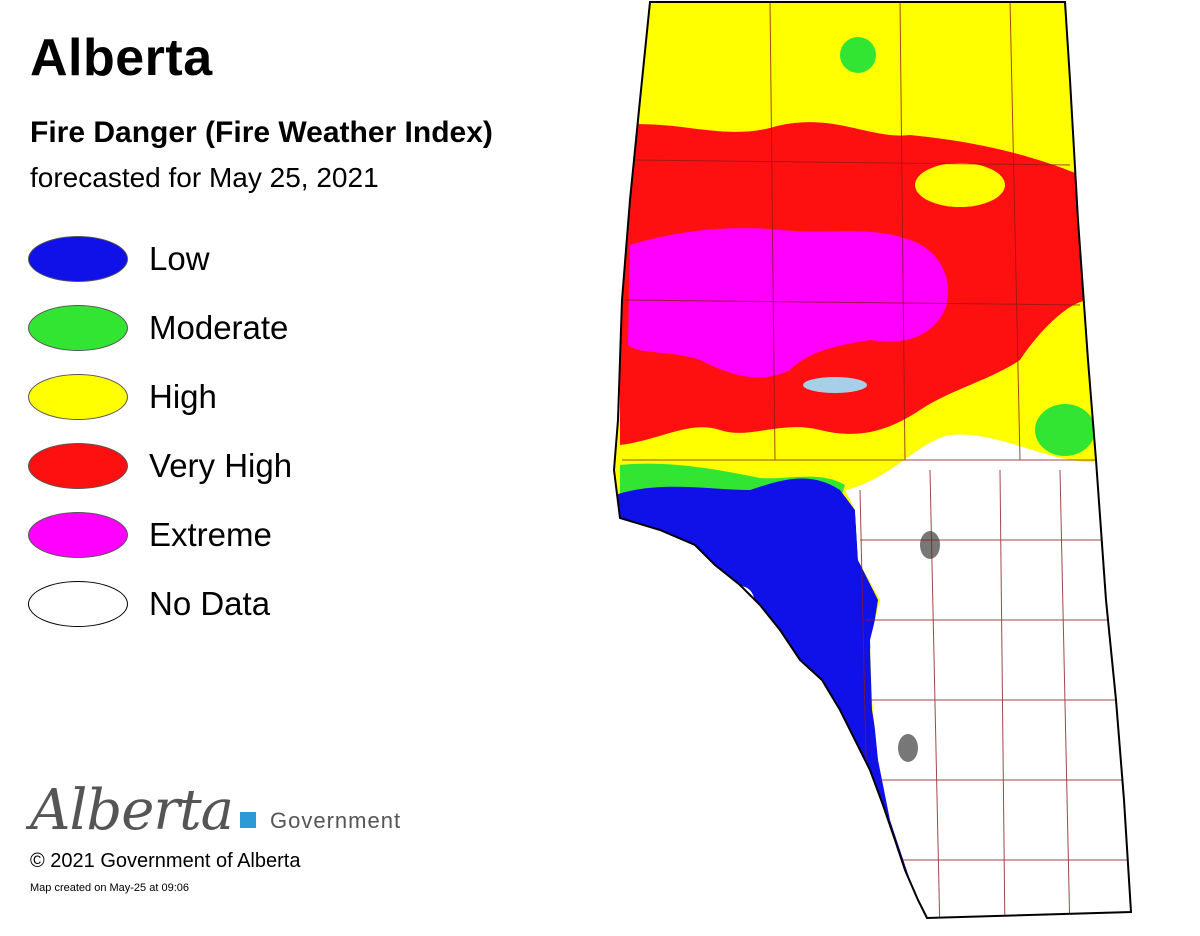 This screenshot has width=1200, height=936. I want to click on legend-item-high: High, so click(188, 399).